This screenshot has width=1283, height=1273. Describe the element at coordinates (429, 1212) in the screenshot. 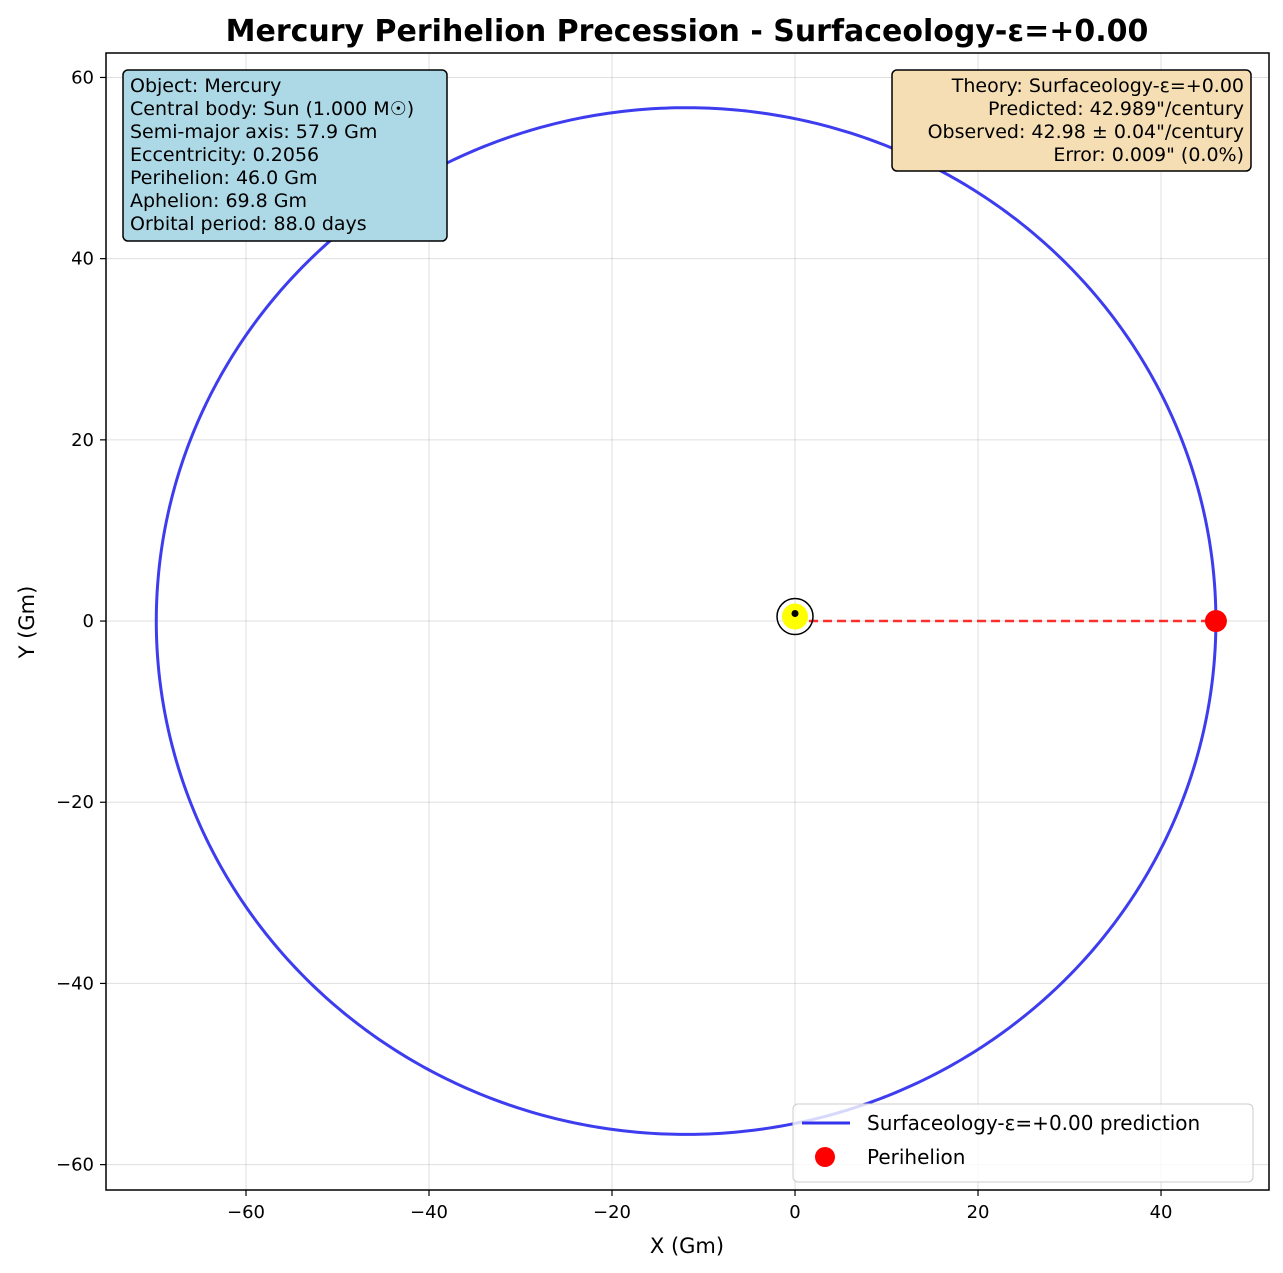

I see `x-tick-label: −40` at that location.